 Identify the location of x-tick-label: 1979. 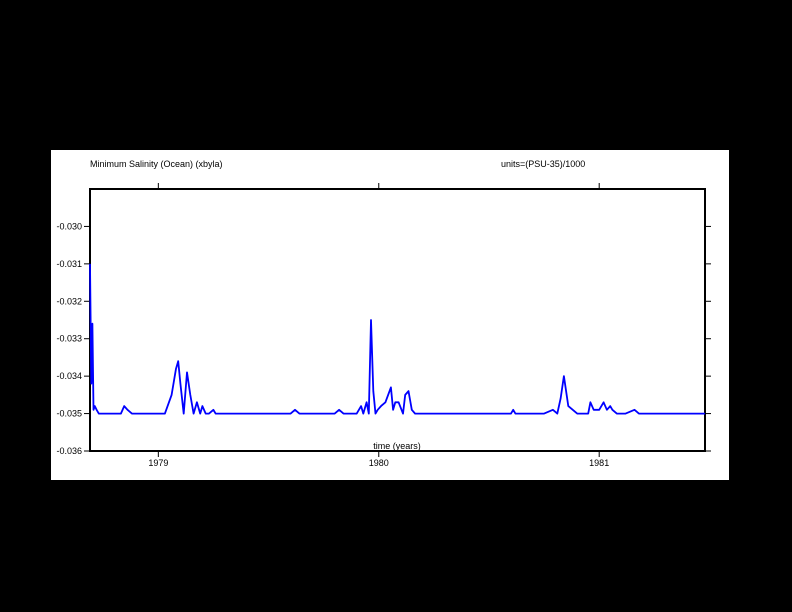
(158, 463).